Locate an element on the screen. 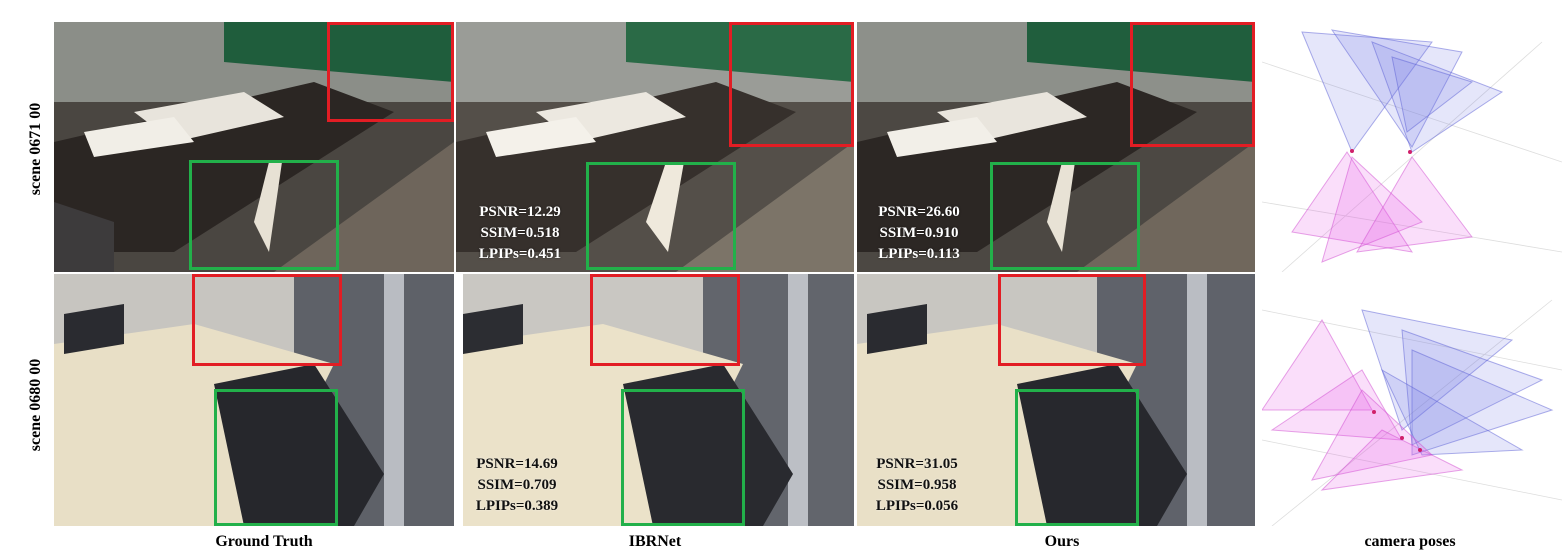 The height and width of the screenshot is (556, 1566). ssim-value: SSIM=0.709 is located at coordinates (517, 485).